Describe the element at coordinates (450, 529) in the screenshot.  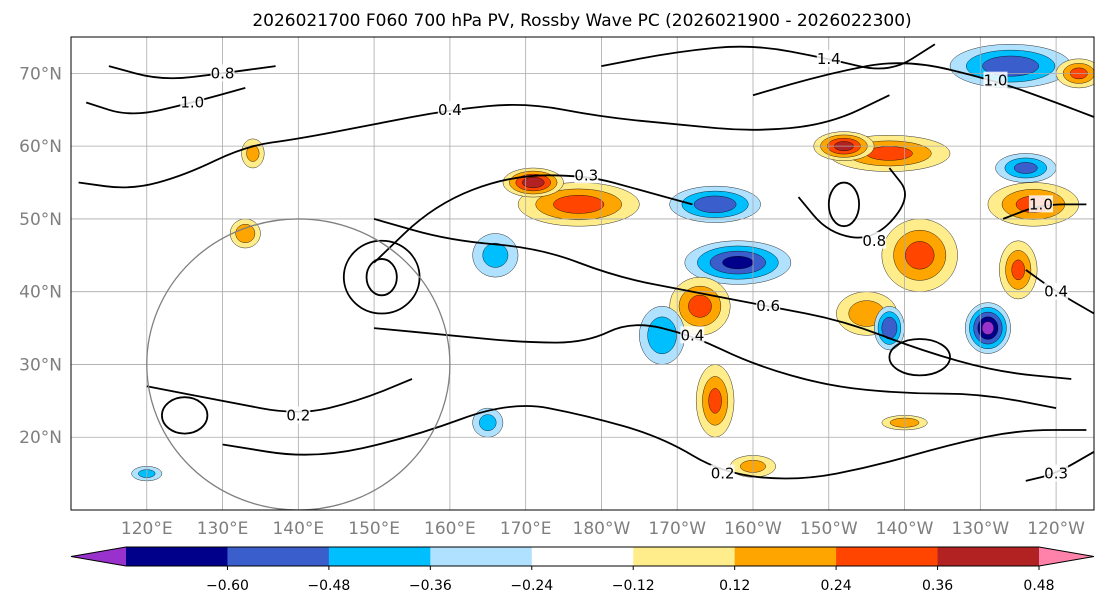
I see `longitude-label: 160°E` at that location.